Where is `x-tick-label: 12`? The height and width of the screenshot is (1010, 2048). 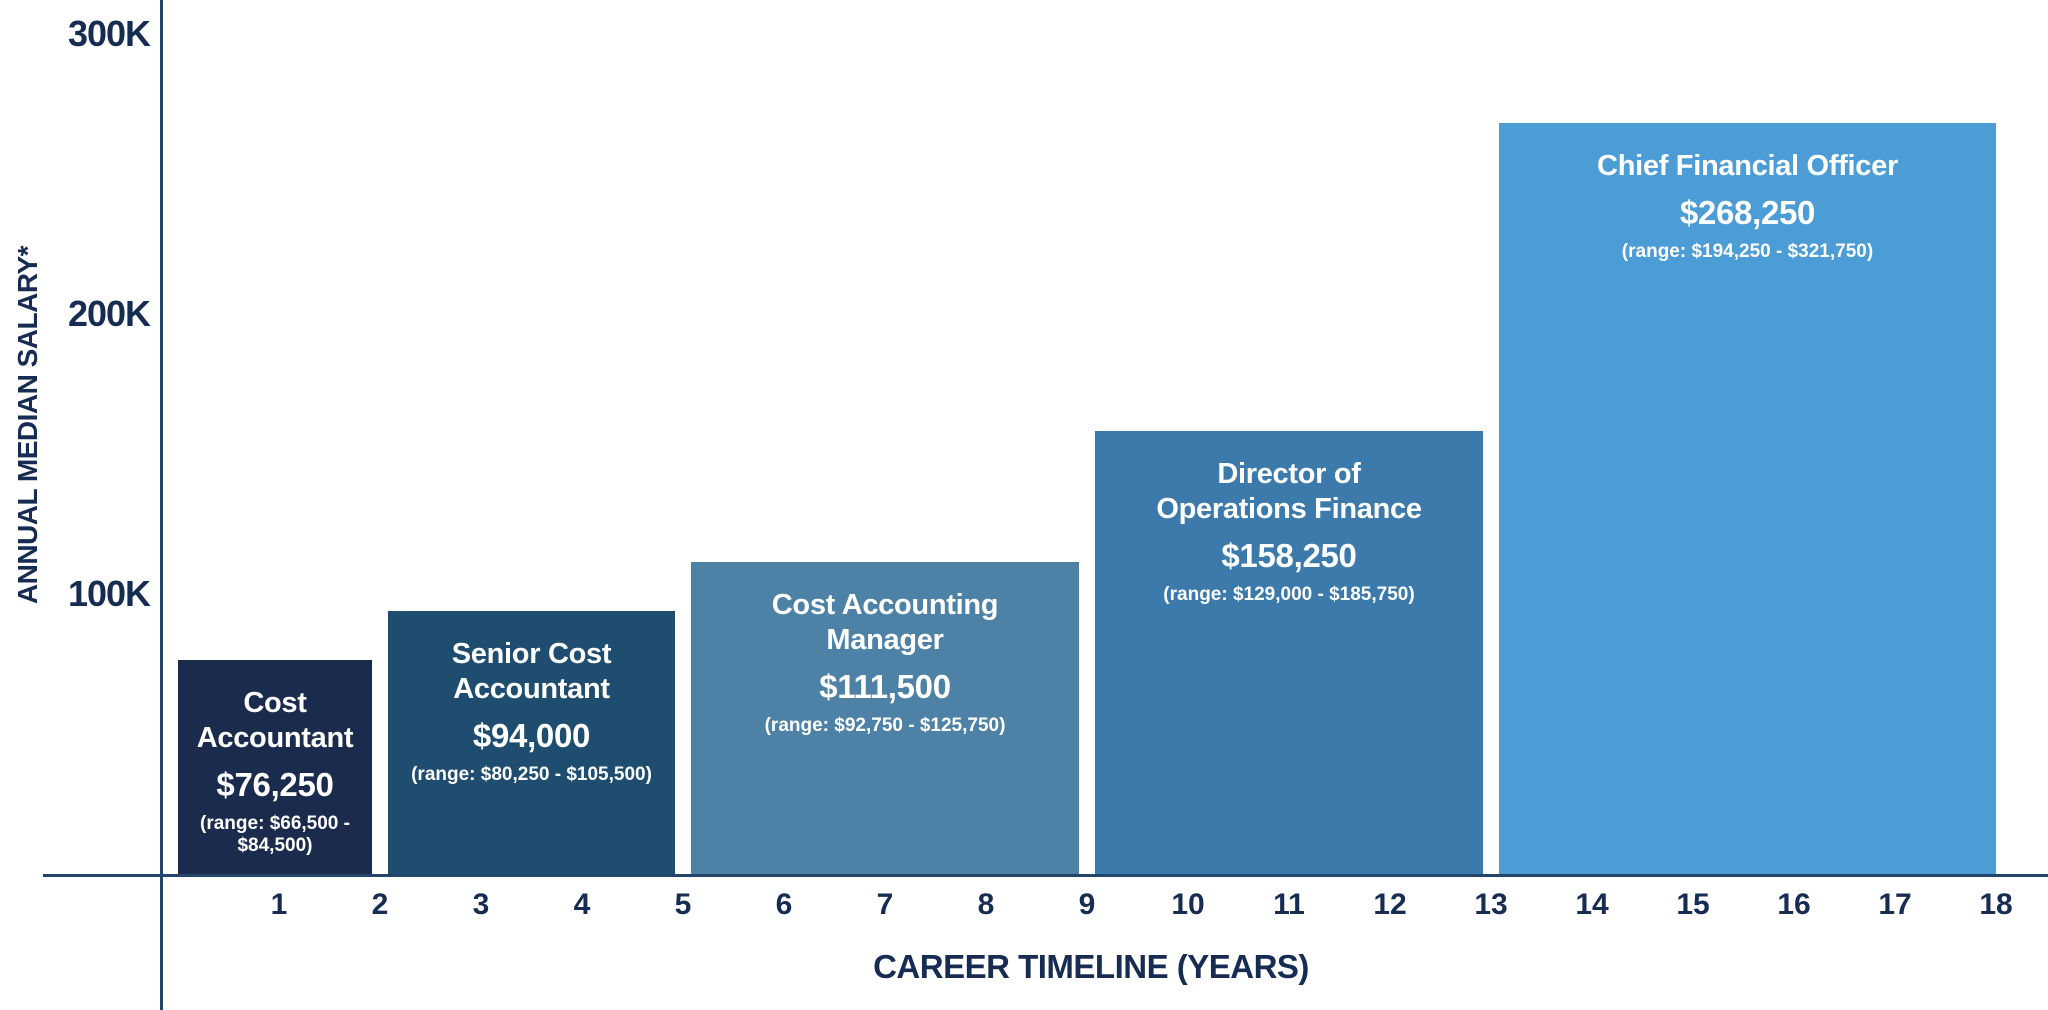 x-tick-label: 12 is located at coordinates (1390, 904).